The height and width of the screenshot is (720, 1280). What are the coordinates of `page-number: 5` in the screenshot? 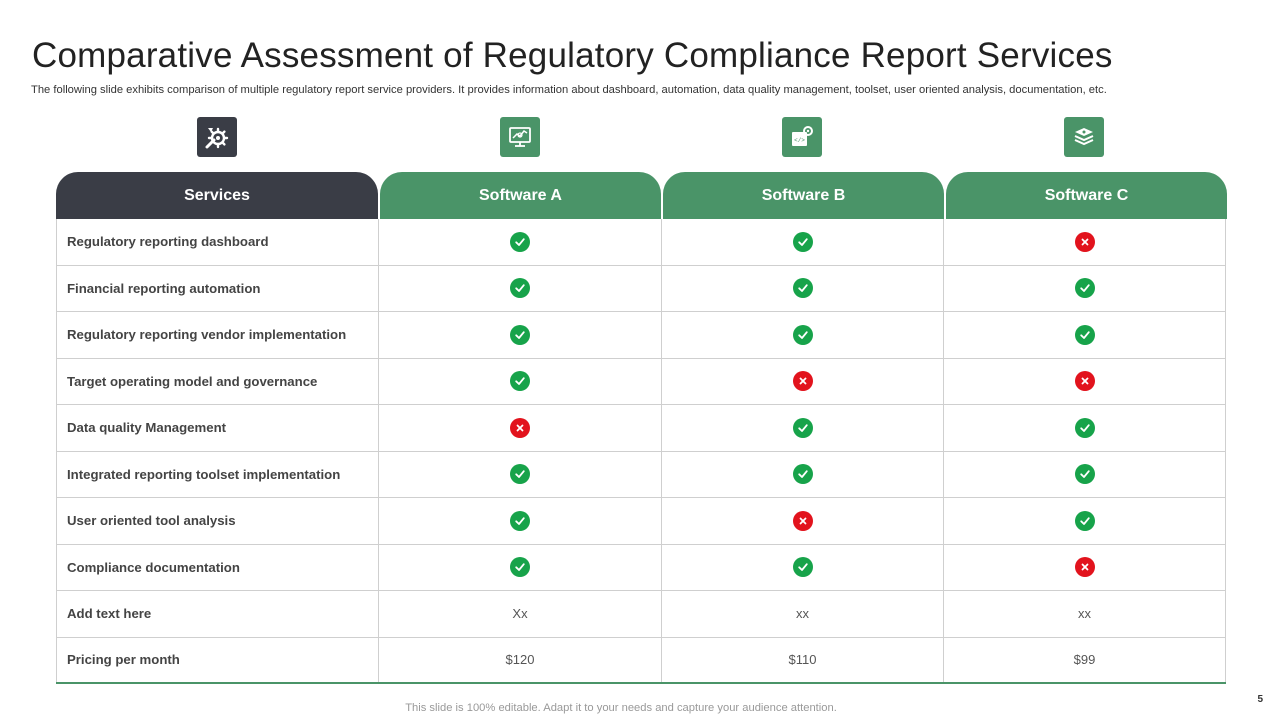 It's located at (1260, 699).